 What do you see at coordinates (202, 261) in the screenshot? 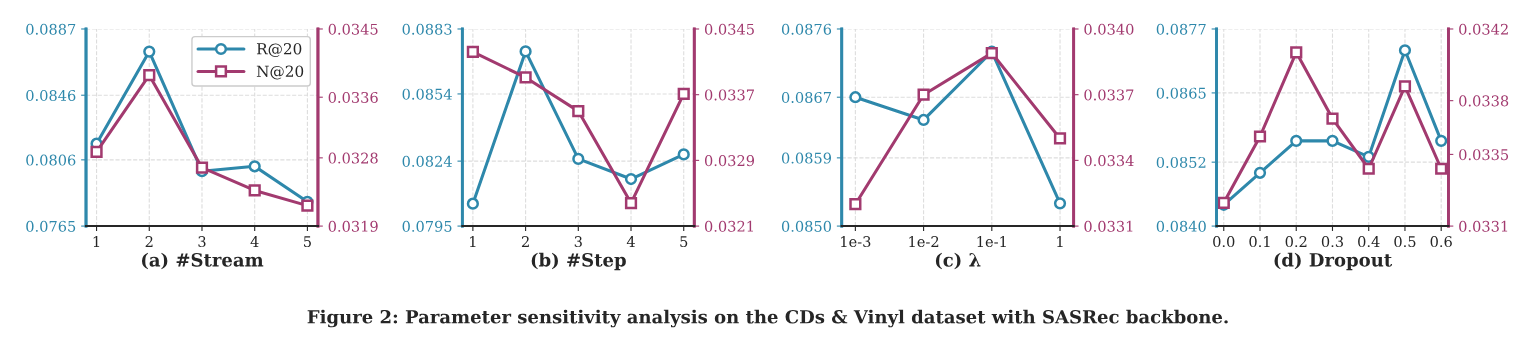
I see `x-axis-title: (a) #Stream` at bounding box center [202, 261].